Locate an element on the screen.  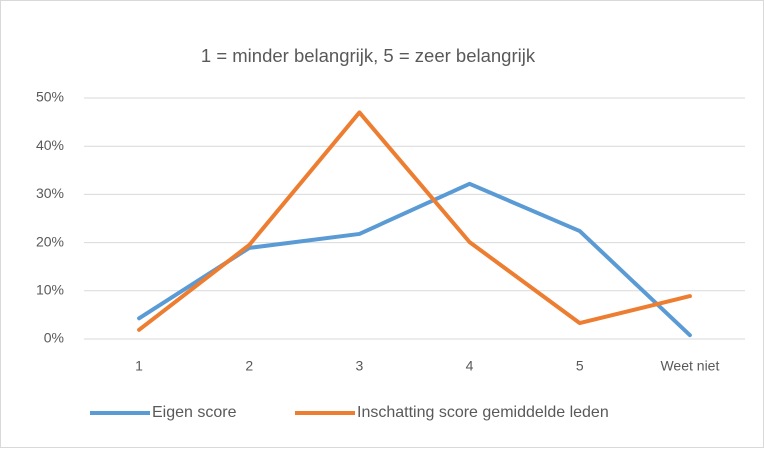
x-tick-label: 5 is located at coordinates (580, 366).